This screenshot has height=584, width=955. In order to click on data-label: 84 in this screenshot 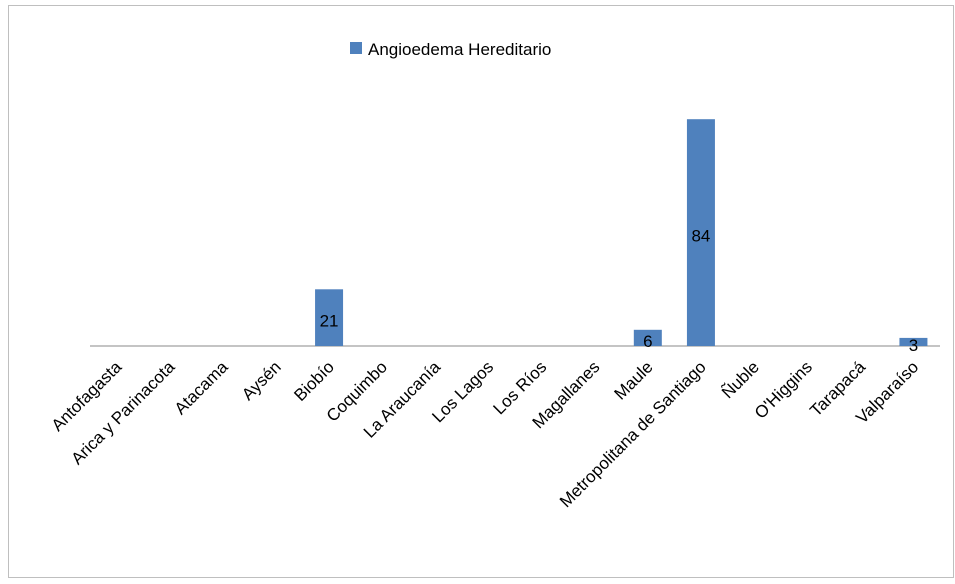, I will do `click(700, 236)`.